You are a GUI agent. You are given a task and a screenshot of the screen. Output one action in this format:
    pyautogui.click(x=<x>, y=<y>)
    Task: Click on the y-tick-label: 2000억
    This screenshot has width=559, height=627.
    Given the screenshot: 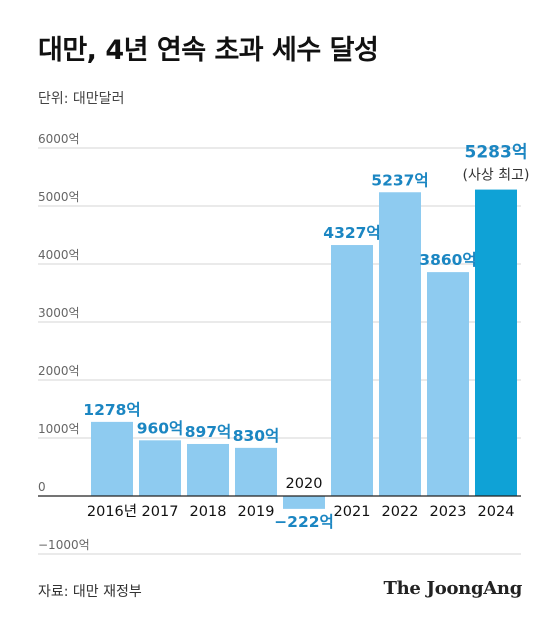 What is the action you would take?
    pyautogui.click(x=59, y=371)
    